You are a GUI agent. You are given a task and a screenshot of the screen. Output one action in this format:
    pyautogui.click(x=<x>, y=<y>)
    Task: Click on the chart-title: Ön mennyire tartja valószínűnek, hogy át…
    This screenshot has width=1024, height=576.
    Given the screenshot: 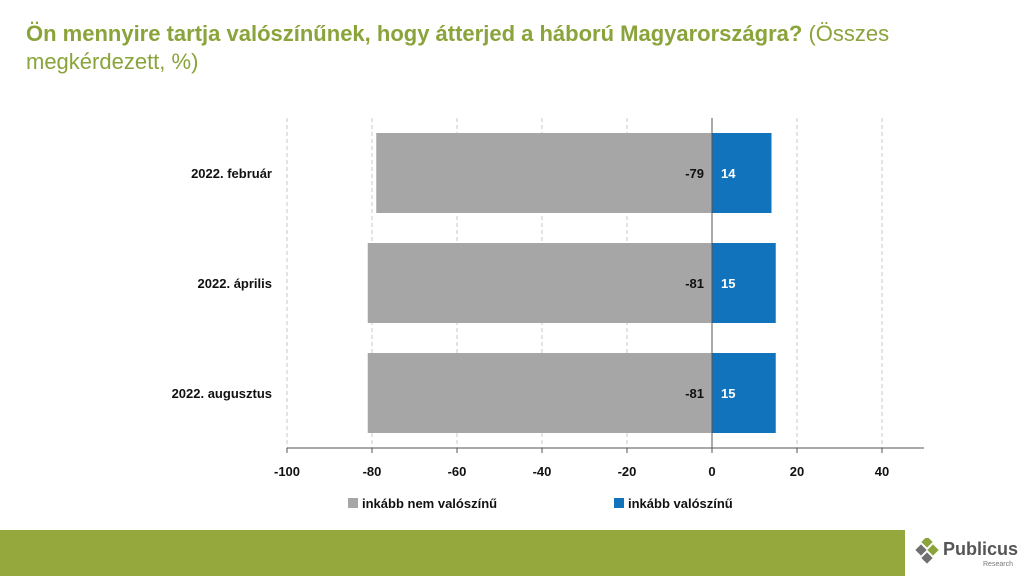 What is the action you would take?
    pyautogui.click(x=506, y=48)
    